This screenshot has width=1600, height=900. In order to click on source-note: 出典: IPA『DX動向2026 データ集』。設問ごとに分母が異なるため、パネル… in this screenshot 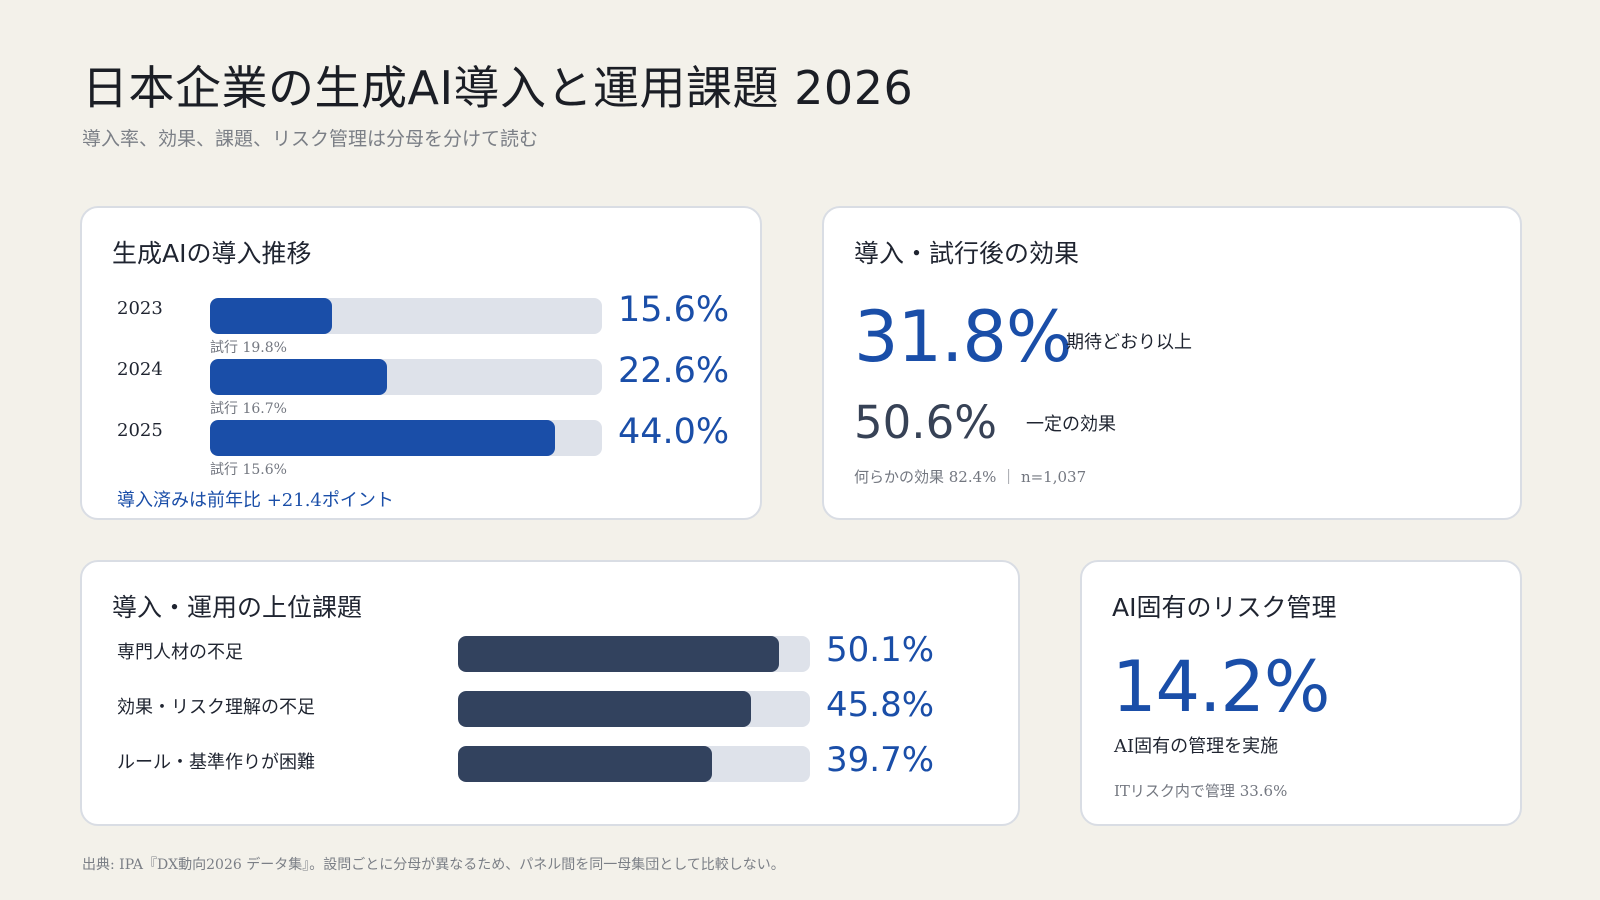, I will do `click(433, 865)`.